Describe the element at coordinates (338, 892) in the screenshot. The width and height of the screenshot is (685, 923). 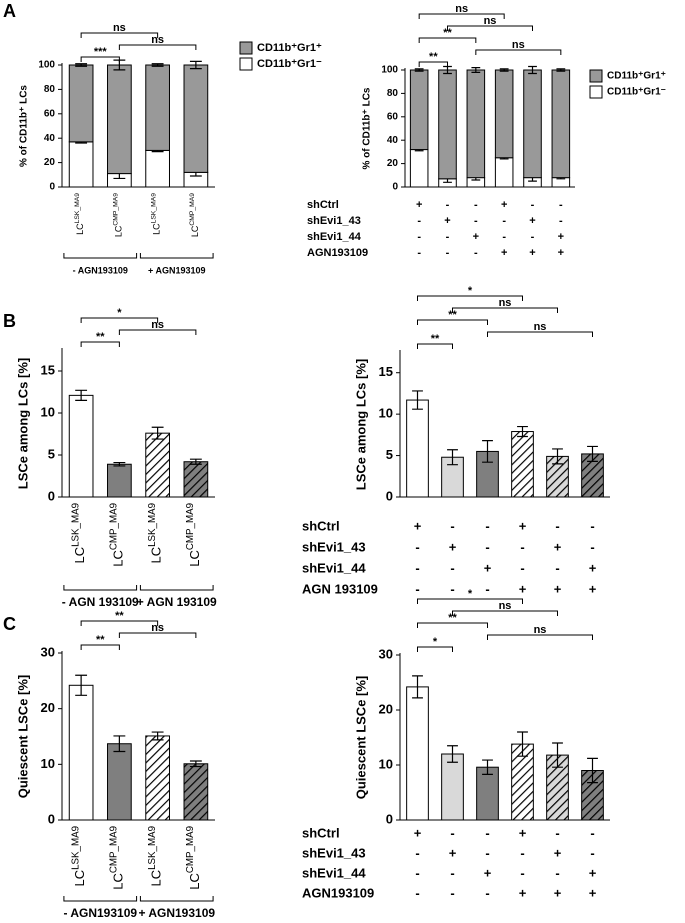
I see `condition-label: AGN193109` at that location.